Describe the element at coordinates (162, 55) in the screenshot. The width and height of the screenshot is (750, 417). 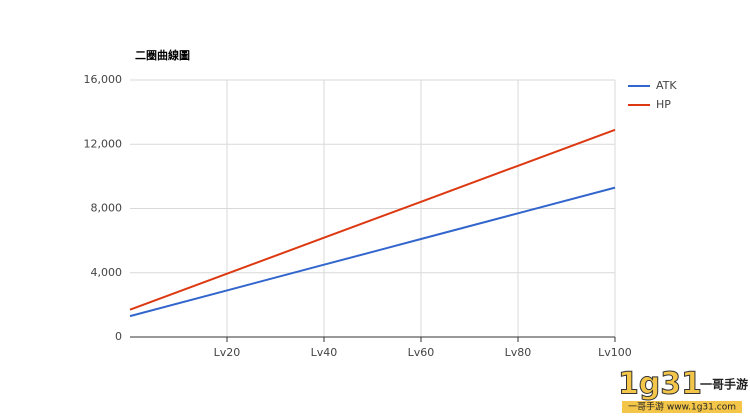
I see `chart-title: 二圈曲線圖` at that location.